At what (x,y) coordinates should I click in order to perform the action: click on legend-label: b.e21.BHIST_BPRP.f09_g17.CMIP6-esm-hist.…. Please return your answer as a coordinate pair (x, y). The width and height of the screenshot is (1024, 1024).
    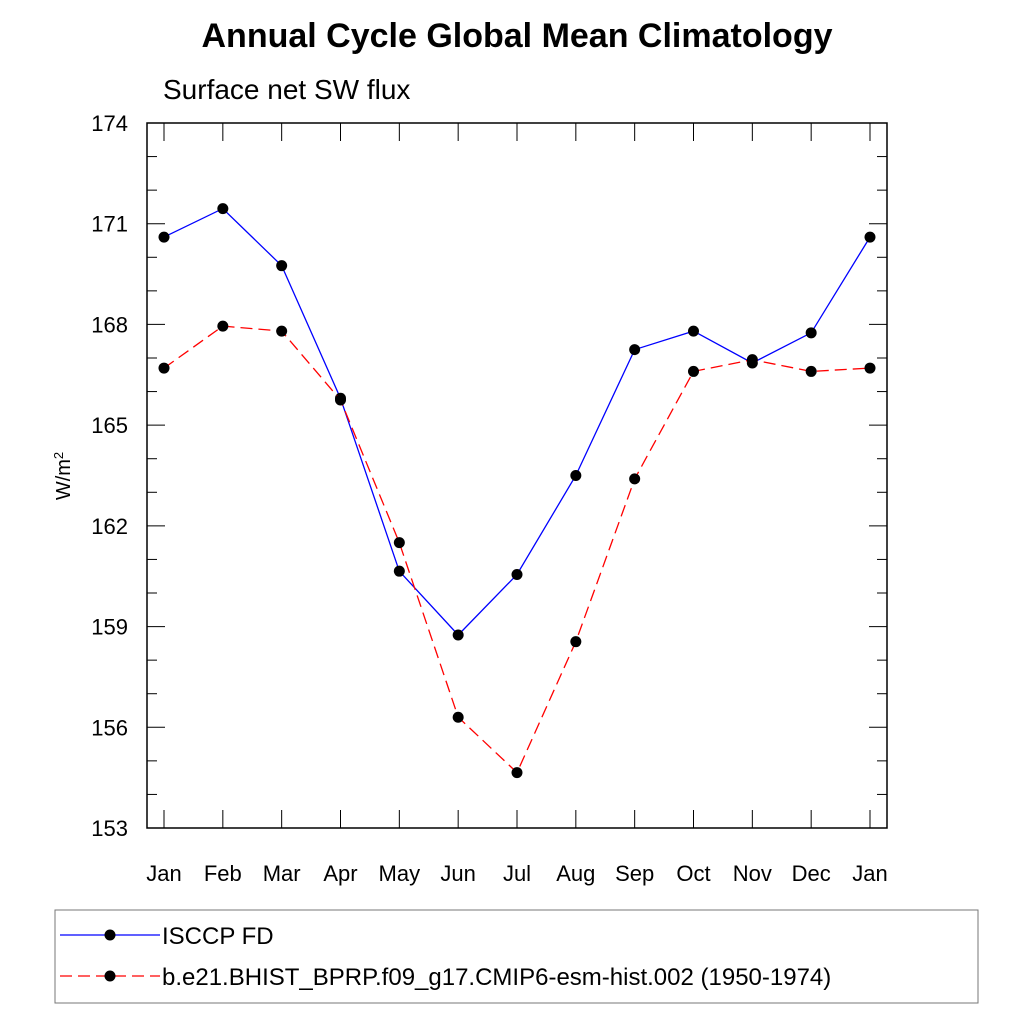
    Looking at the image, I should click on (496, 977).